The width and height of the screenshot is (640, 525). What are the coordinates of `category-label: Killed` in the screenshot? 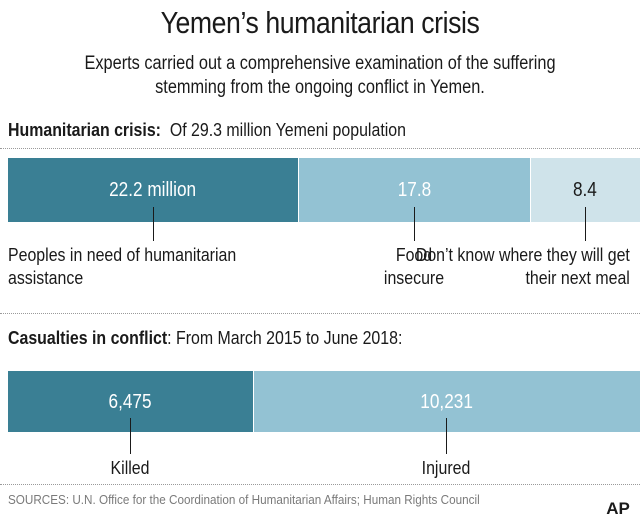 It's located at (130, 467).